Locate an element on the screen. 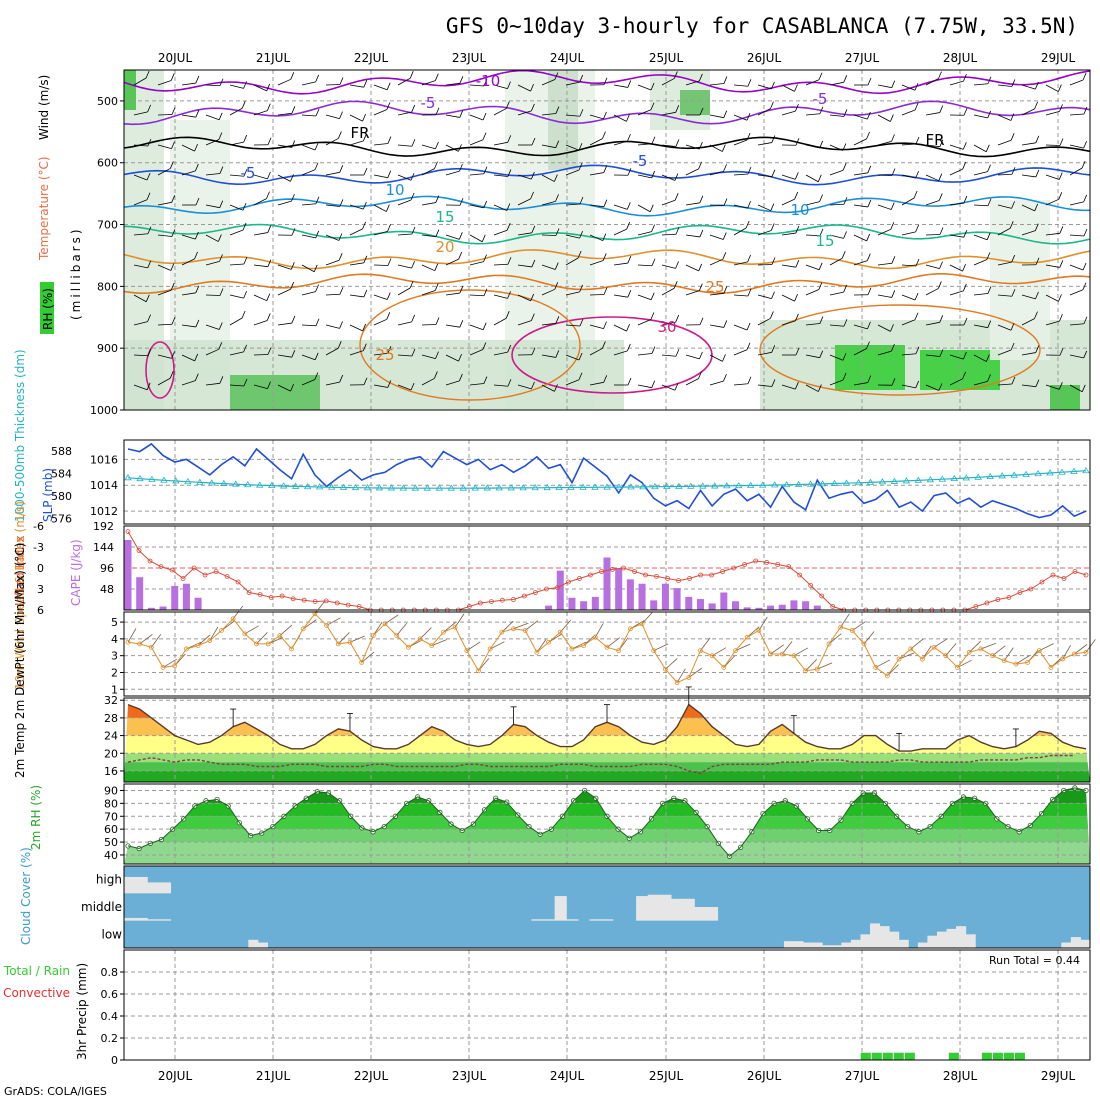  cloud-frame is located at coordinates (607, 907).